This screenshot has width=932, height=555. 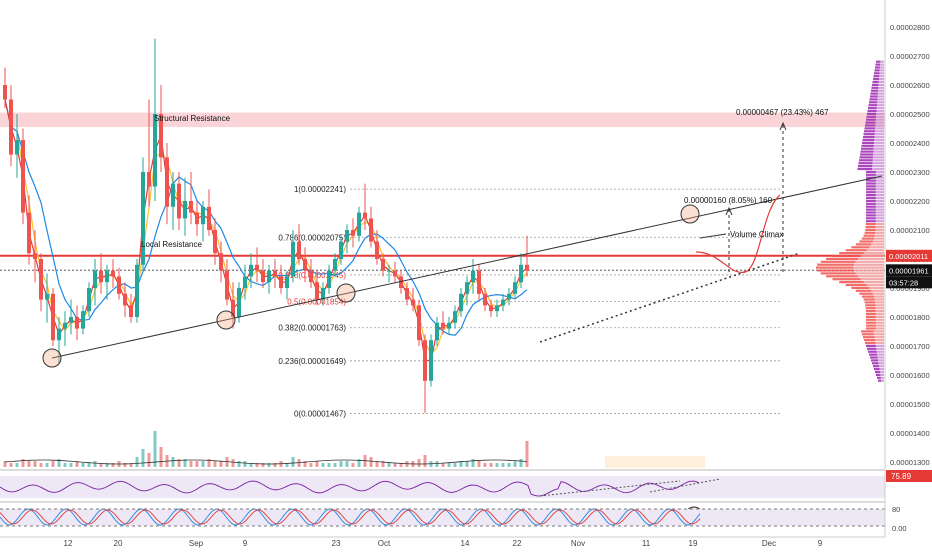 What do you see at coordinates (908, 256) in the screenshot?
I see `price-axis-badge-label: 0.00002011` at bounding box center [908, 256].